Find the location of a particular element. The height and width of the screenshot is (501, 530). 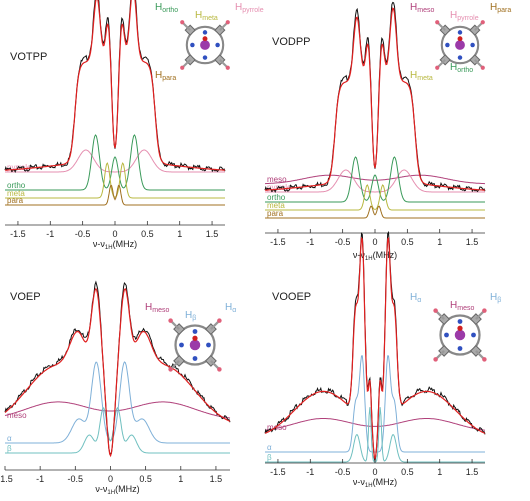

component-ortho is located at coordinates (375, 179).